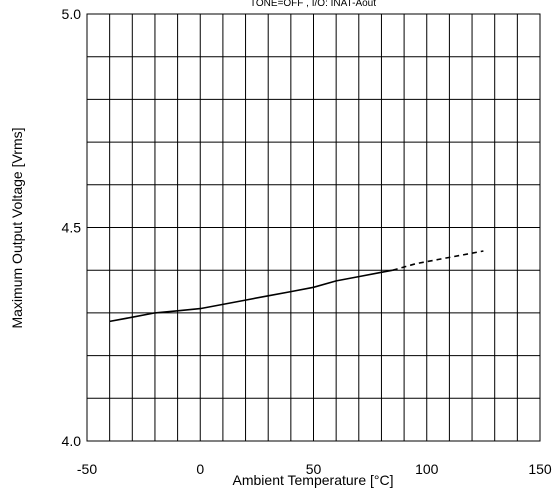 The width and height of the screenshot is (559, 493). I want to click on x-tick-labels: -50 0 50 100 150, so click(314, 469).